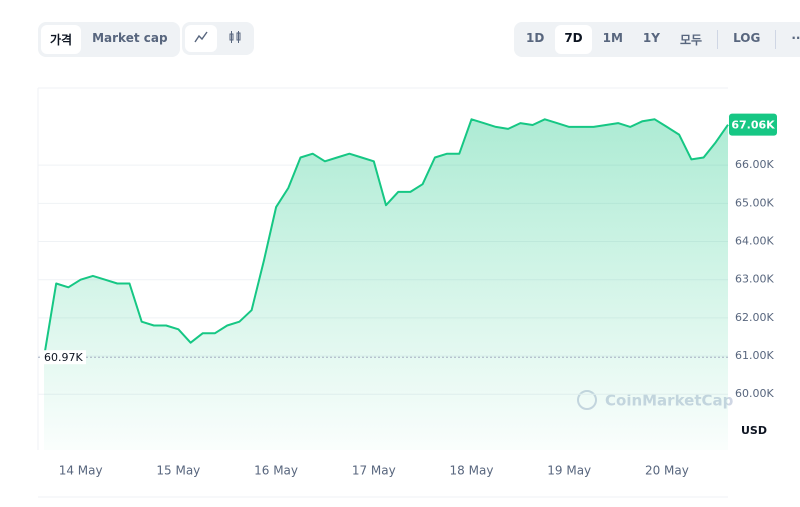 The height and width of the screenshot is (507, 800). What do you see at coordinates (754, 393) in the screenshot?
I see `y-tick-label: 60.00K` at bounding box center [754, 393].